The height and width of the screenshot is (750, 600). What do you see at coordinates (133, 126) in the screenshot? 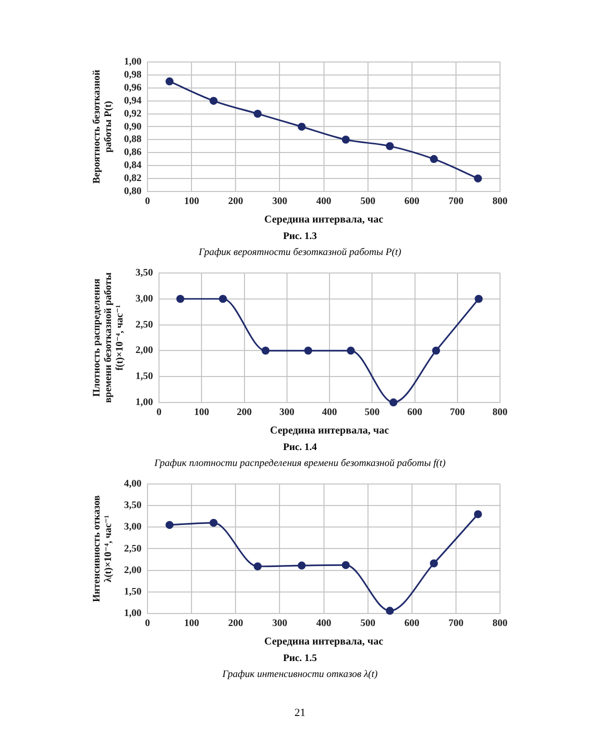
I see `y-tick-label: 0,90` at bounding box center [133, 126].